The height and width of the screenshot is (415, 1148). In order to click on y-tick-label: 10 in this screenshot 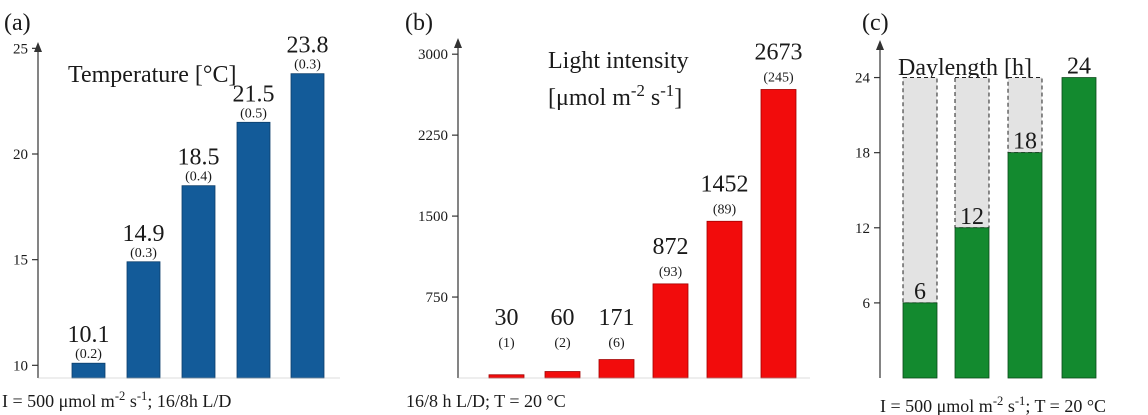, I will do `click(20, 366)`.